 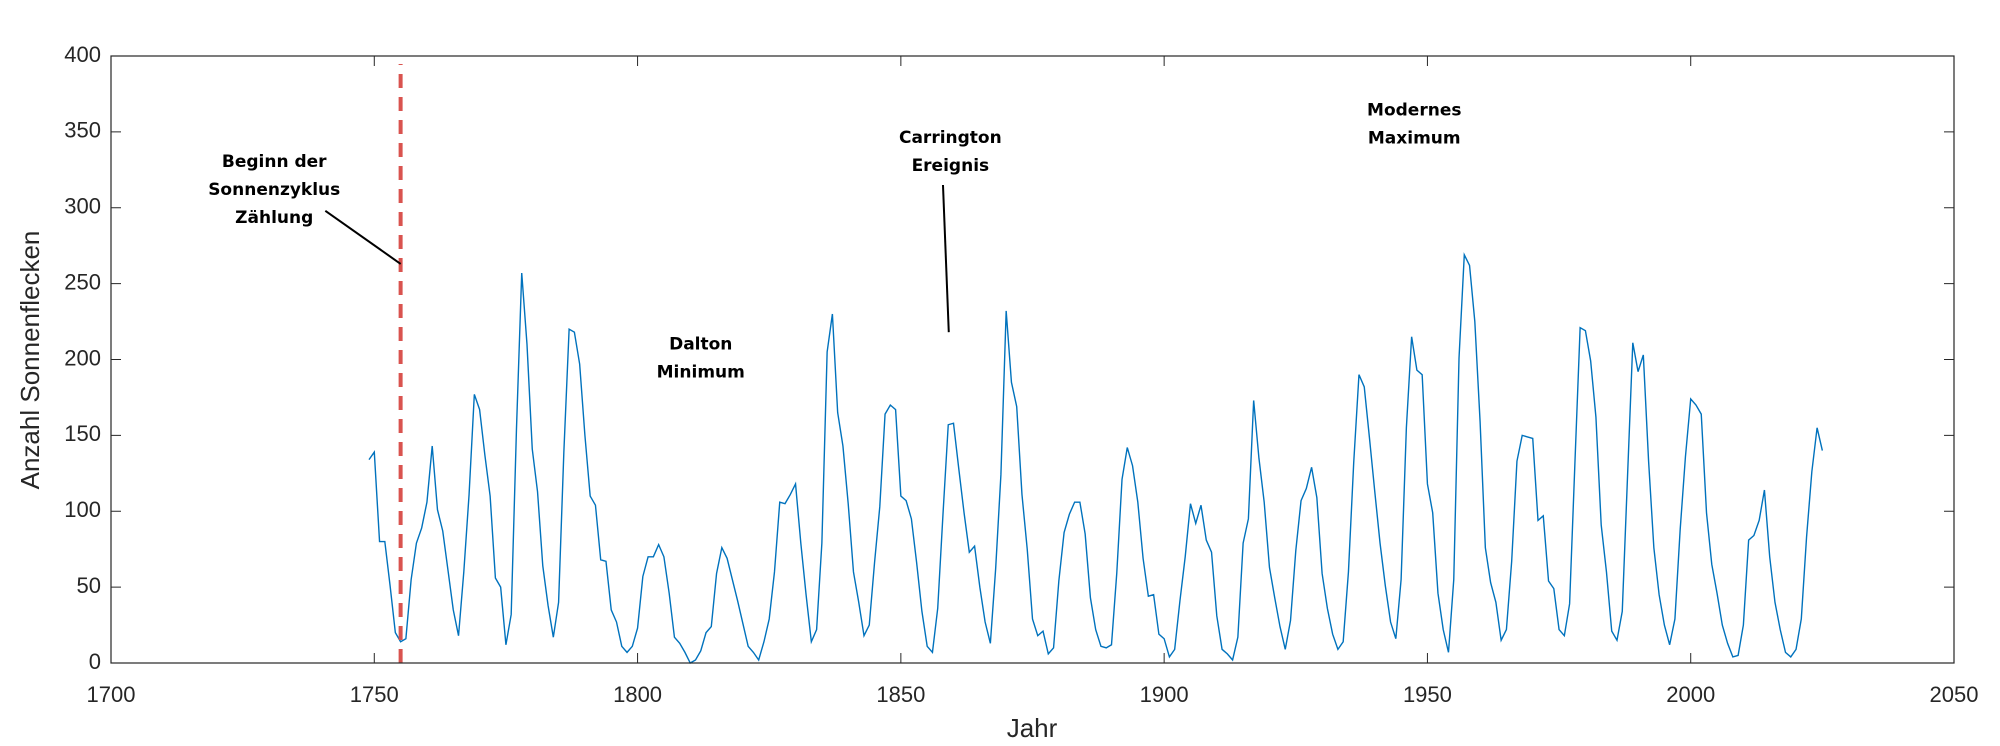 What do you see at coordinates (82, 509) in the screenshot?
I see `y-tick-label: 100` at bounding box center [82, 509].